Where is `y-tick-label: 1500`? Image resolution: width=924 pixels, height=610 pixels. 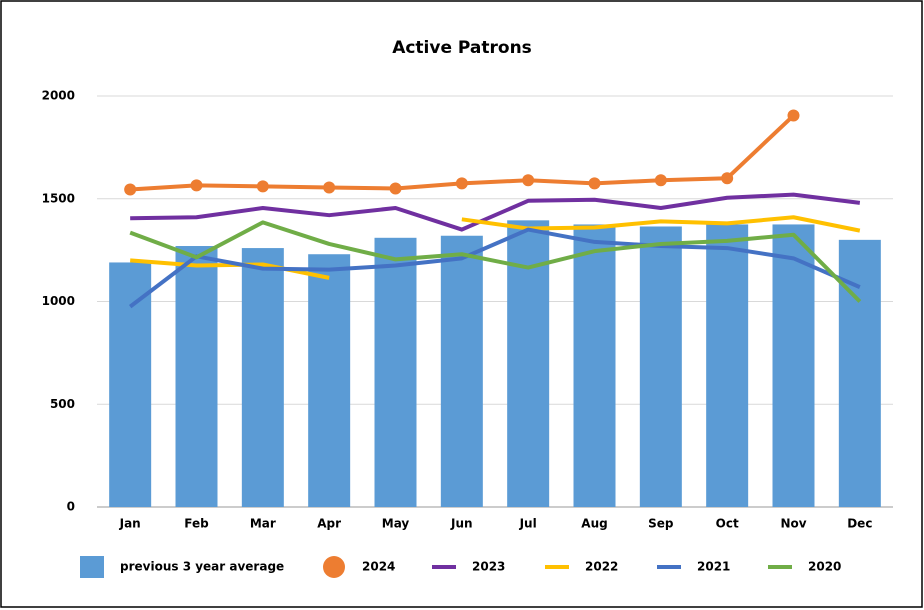 y-tick-label: 1500 is located at coordinates (58, 198).